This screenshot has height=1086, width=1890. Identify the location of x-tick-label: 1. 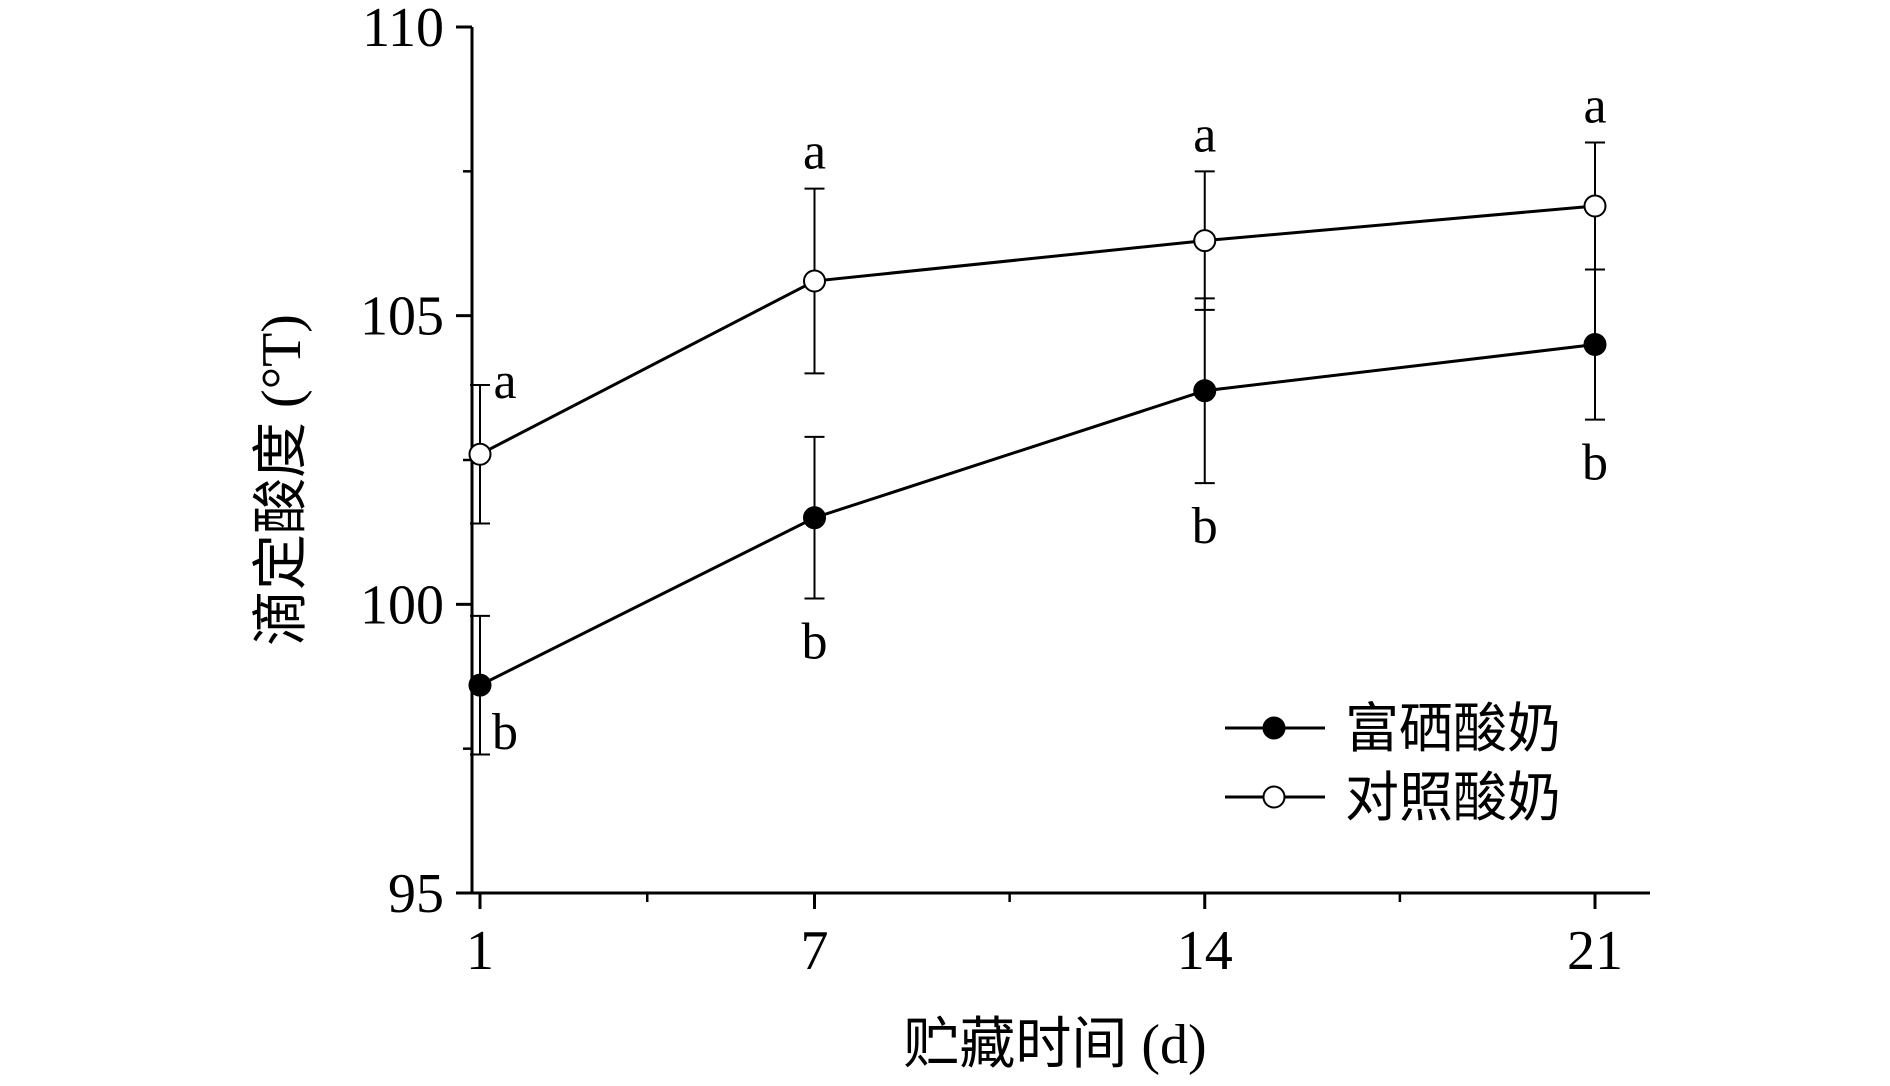
(480, 951).